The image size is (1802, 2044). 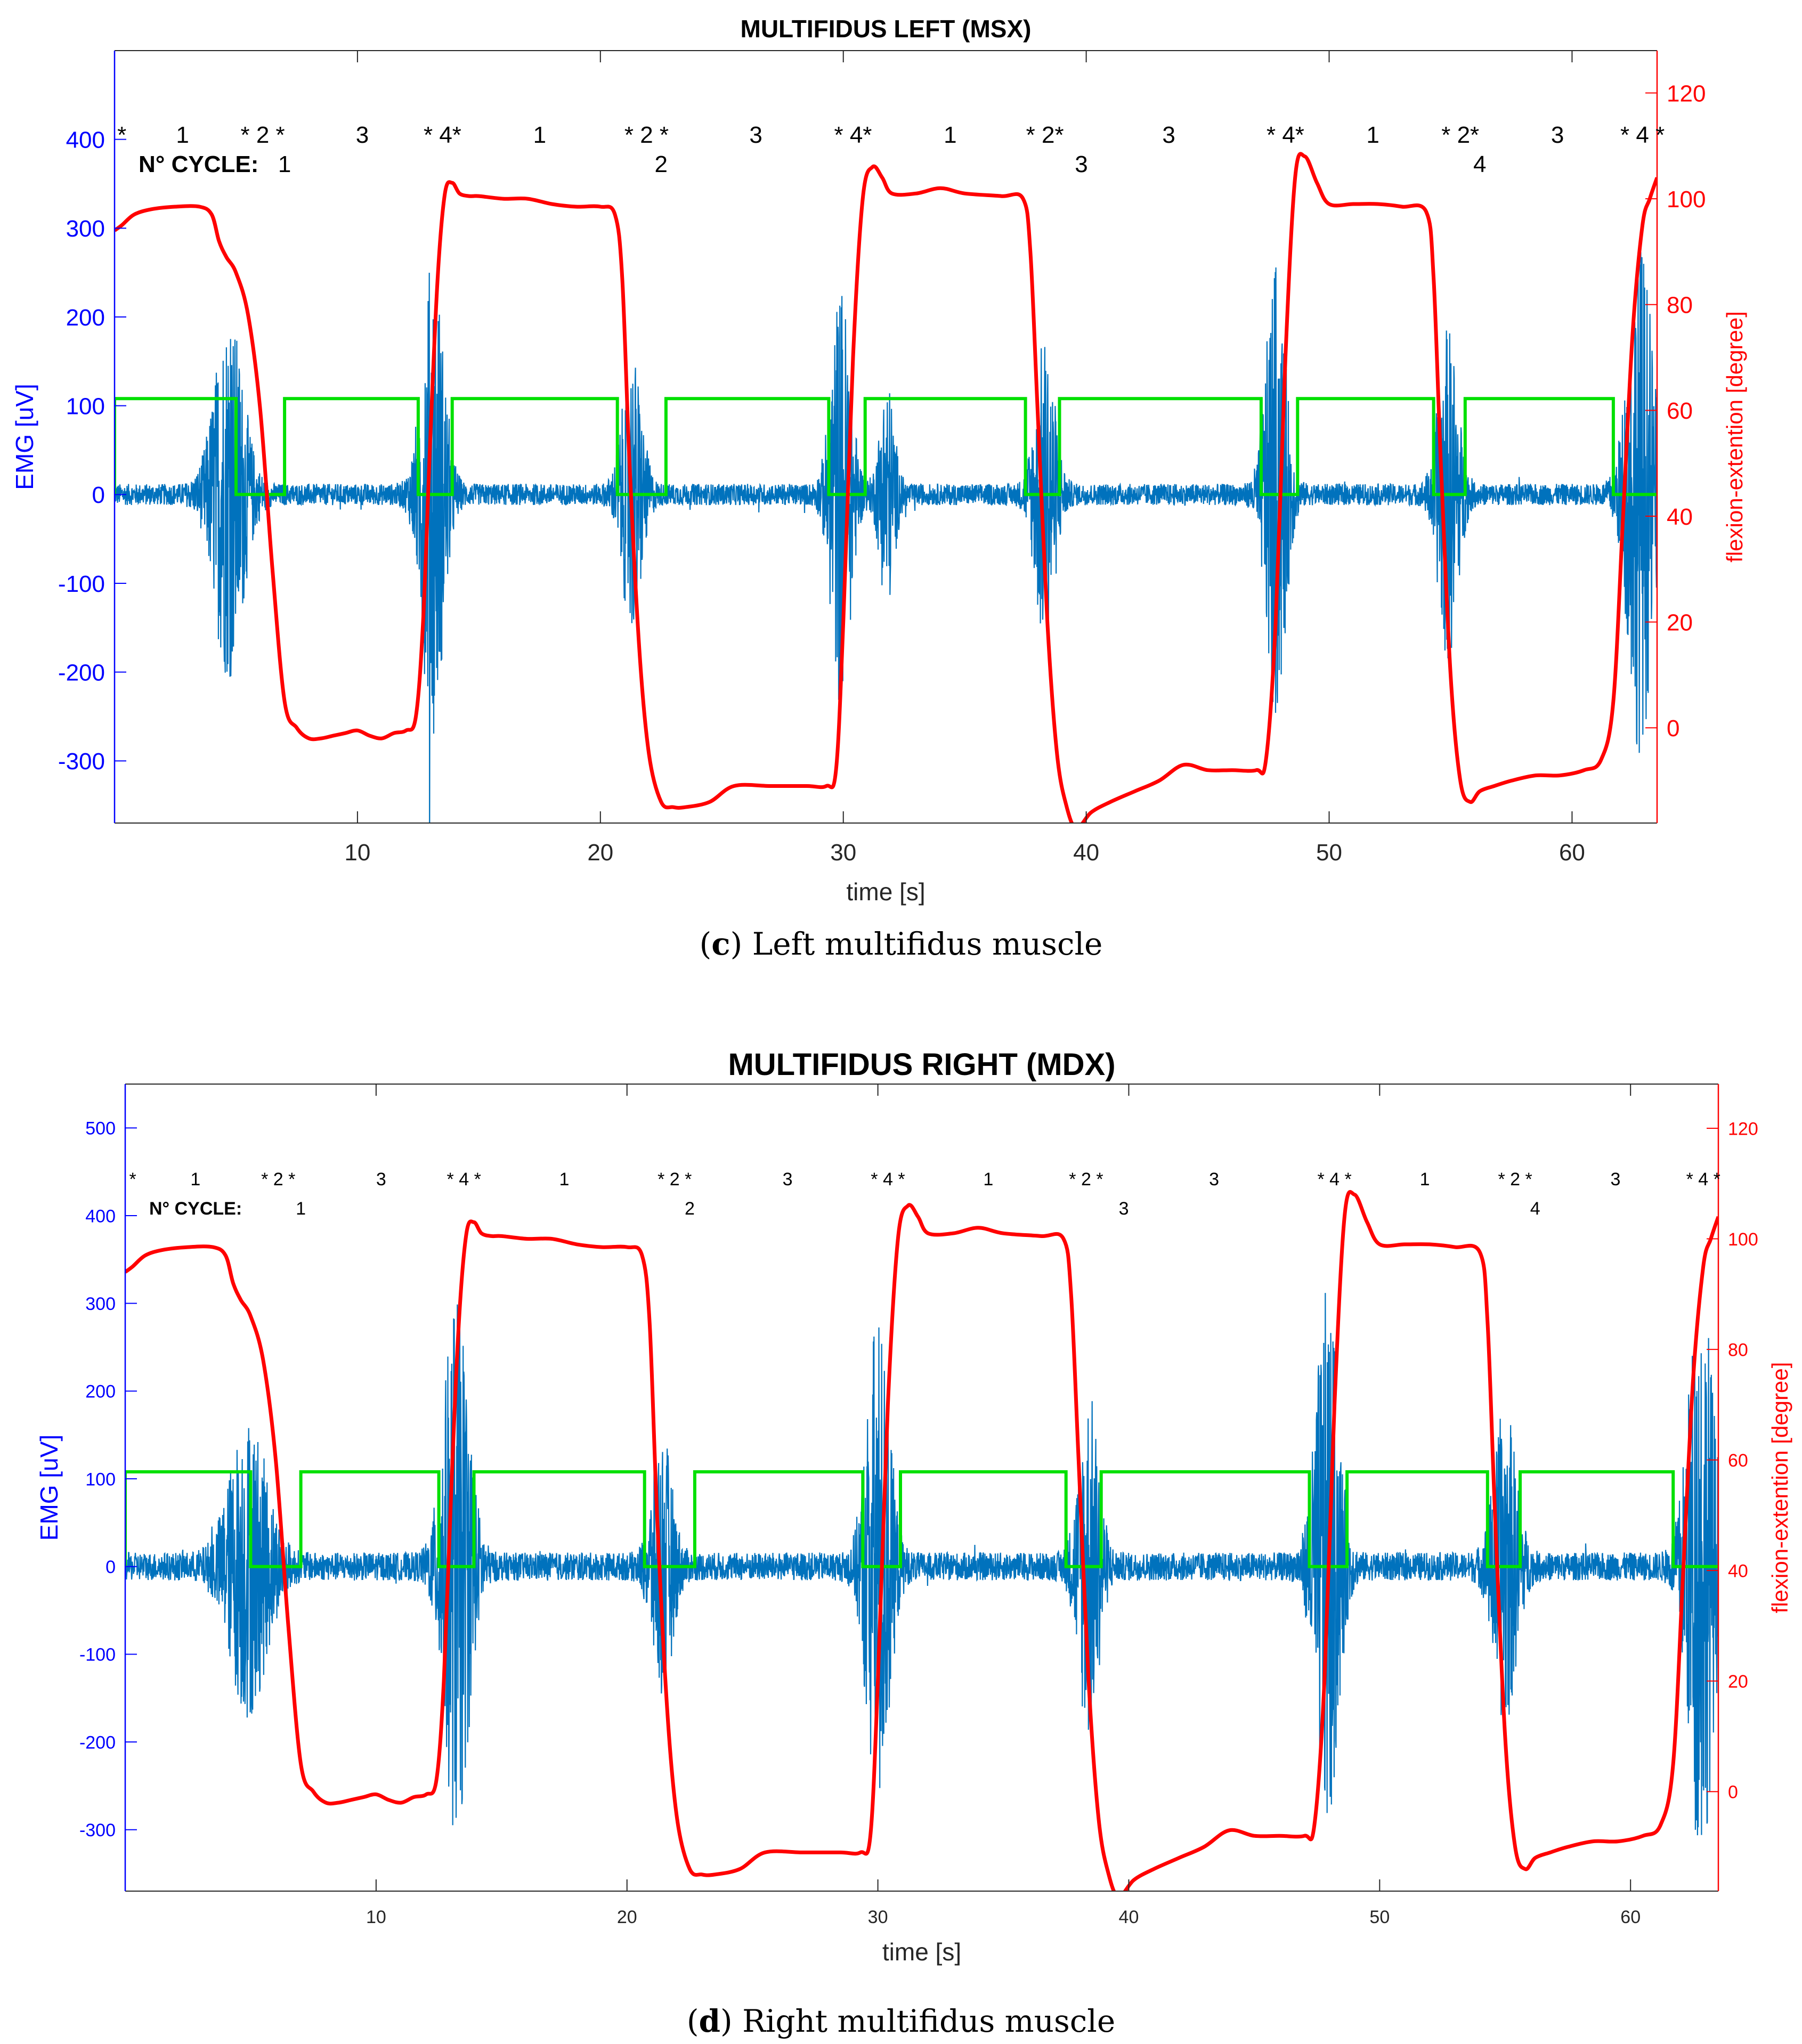 I want to click on cycle-number-label: 1, so click(x=284, y=164).